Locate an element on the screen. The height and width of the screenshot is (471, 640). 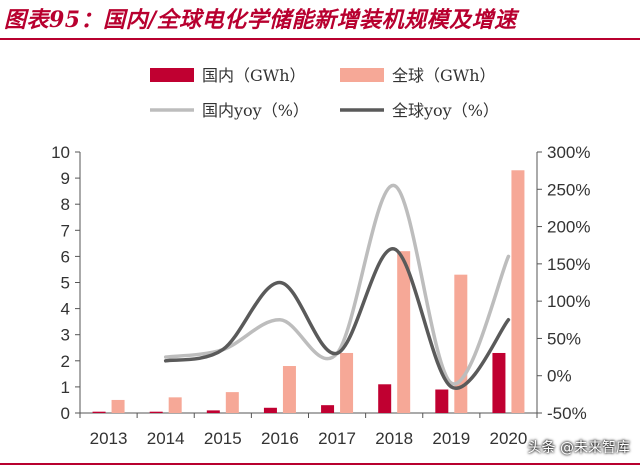
legend-global-gwh-label: 全球（GWh） is located at coordinates (444, 75).